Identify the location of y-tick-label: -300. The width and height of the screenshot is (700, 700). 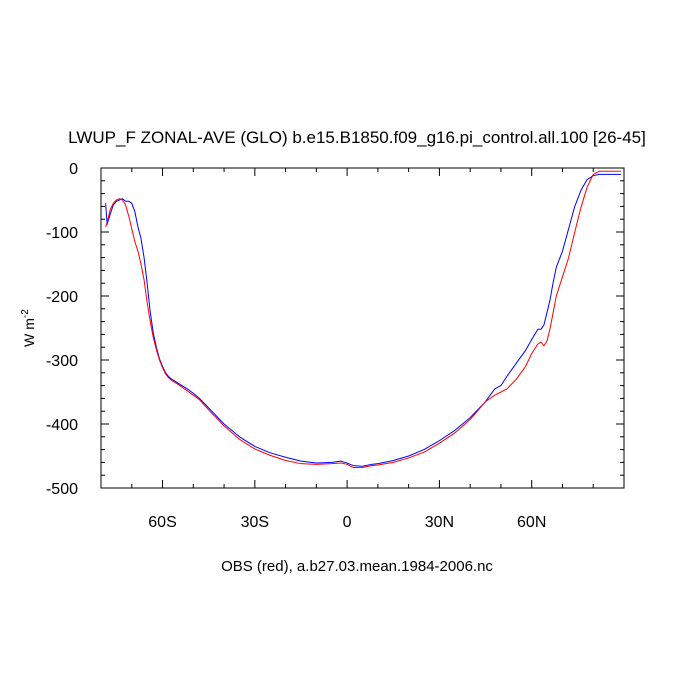
(62, 361).